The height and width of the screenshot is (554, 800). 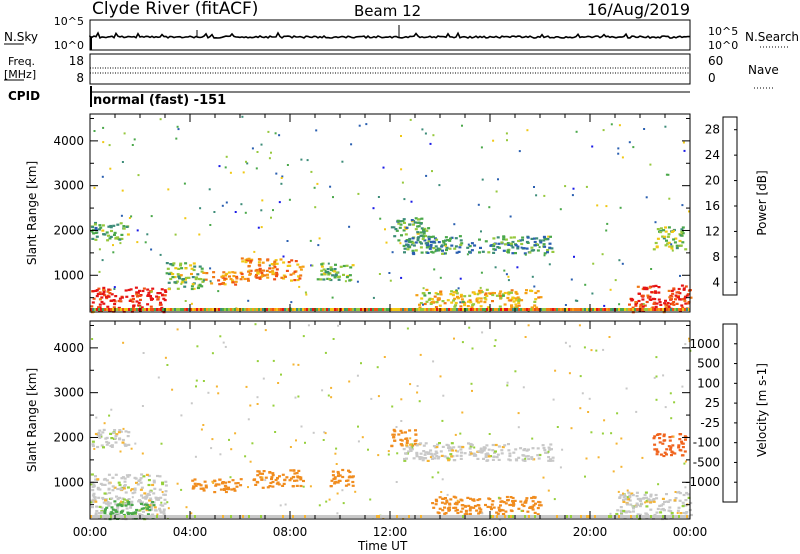 What do you see at coordinates (68, 482) in the screenshot?
I see `y-tick-label: 1000` at bounding box center [68, 482].